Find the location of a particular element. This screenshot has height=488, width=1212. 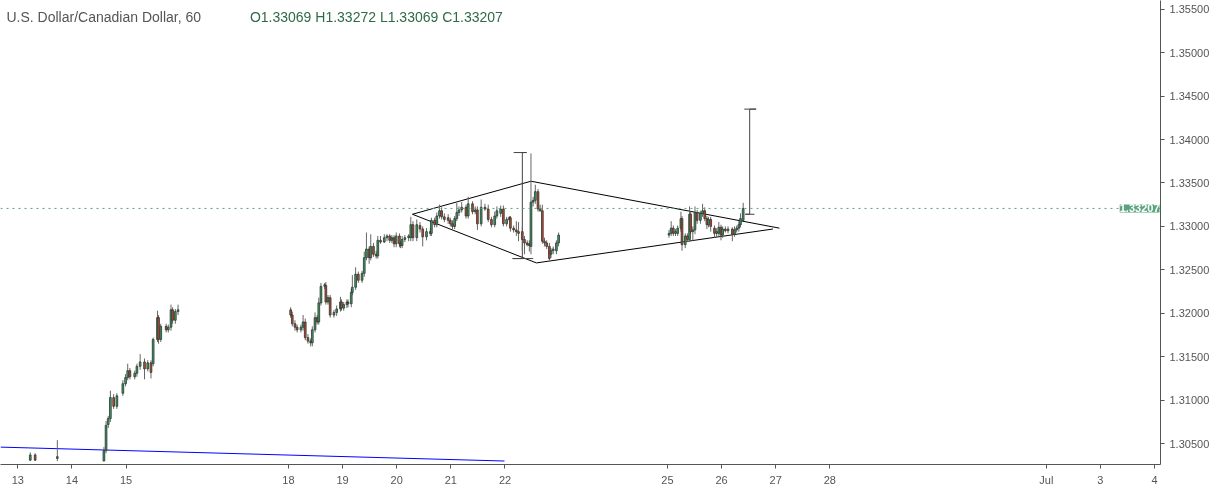

y-tick-label: 1.33000 is located at coordinates (1189, 226).